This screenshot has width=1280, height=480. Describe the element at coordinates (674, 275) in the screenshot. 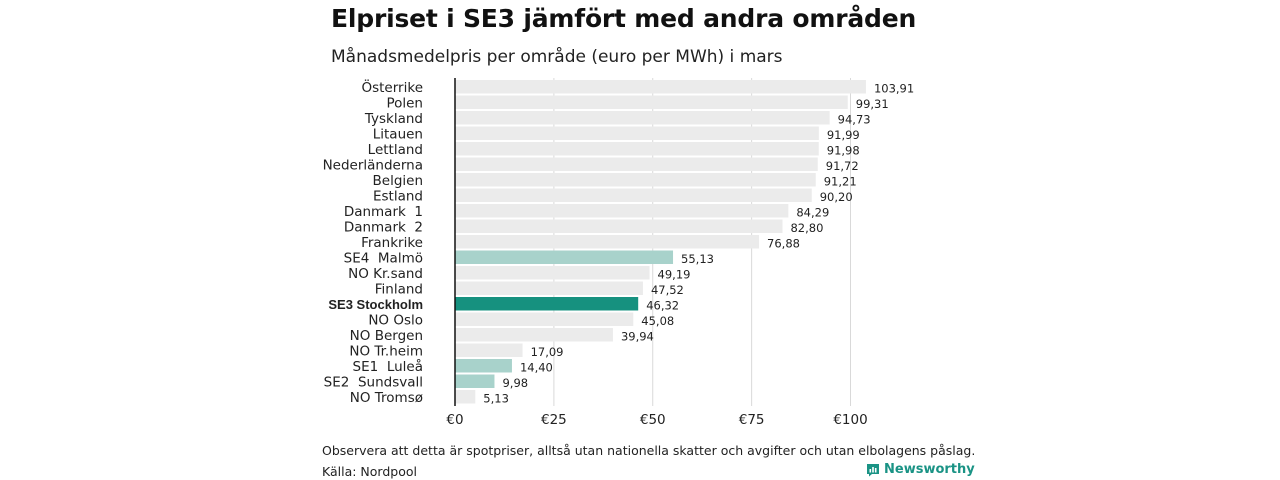

I see `value-label: 49,19` at that location.